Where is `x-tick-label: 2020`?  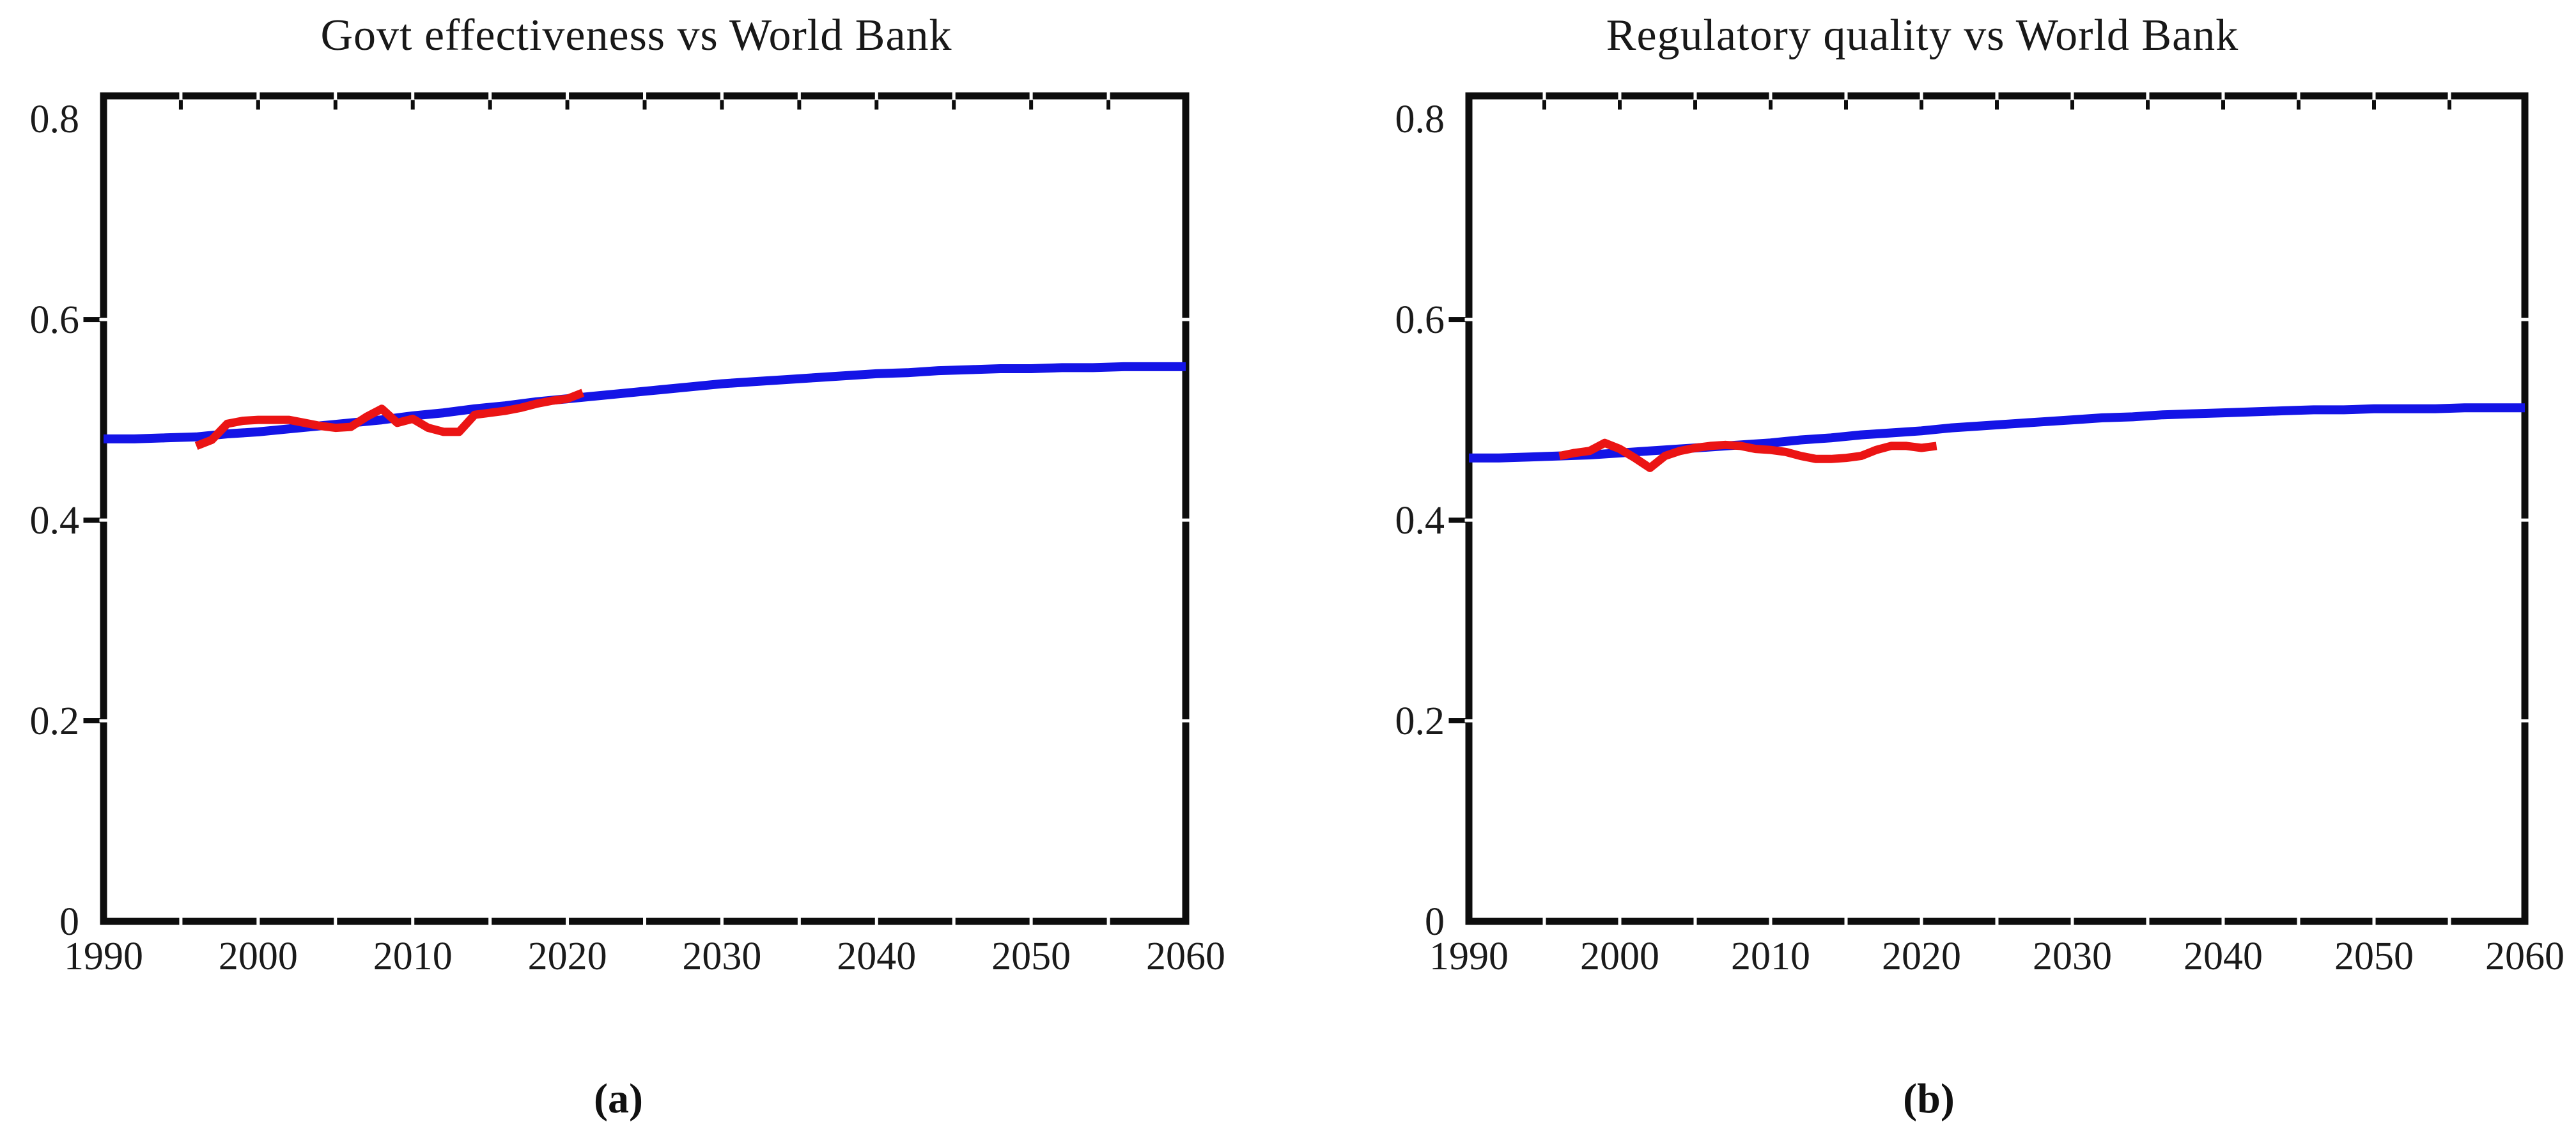
x-tick-label: 2020 is located at coordinates (567, 956).